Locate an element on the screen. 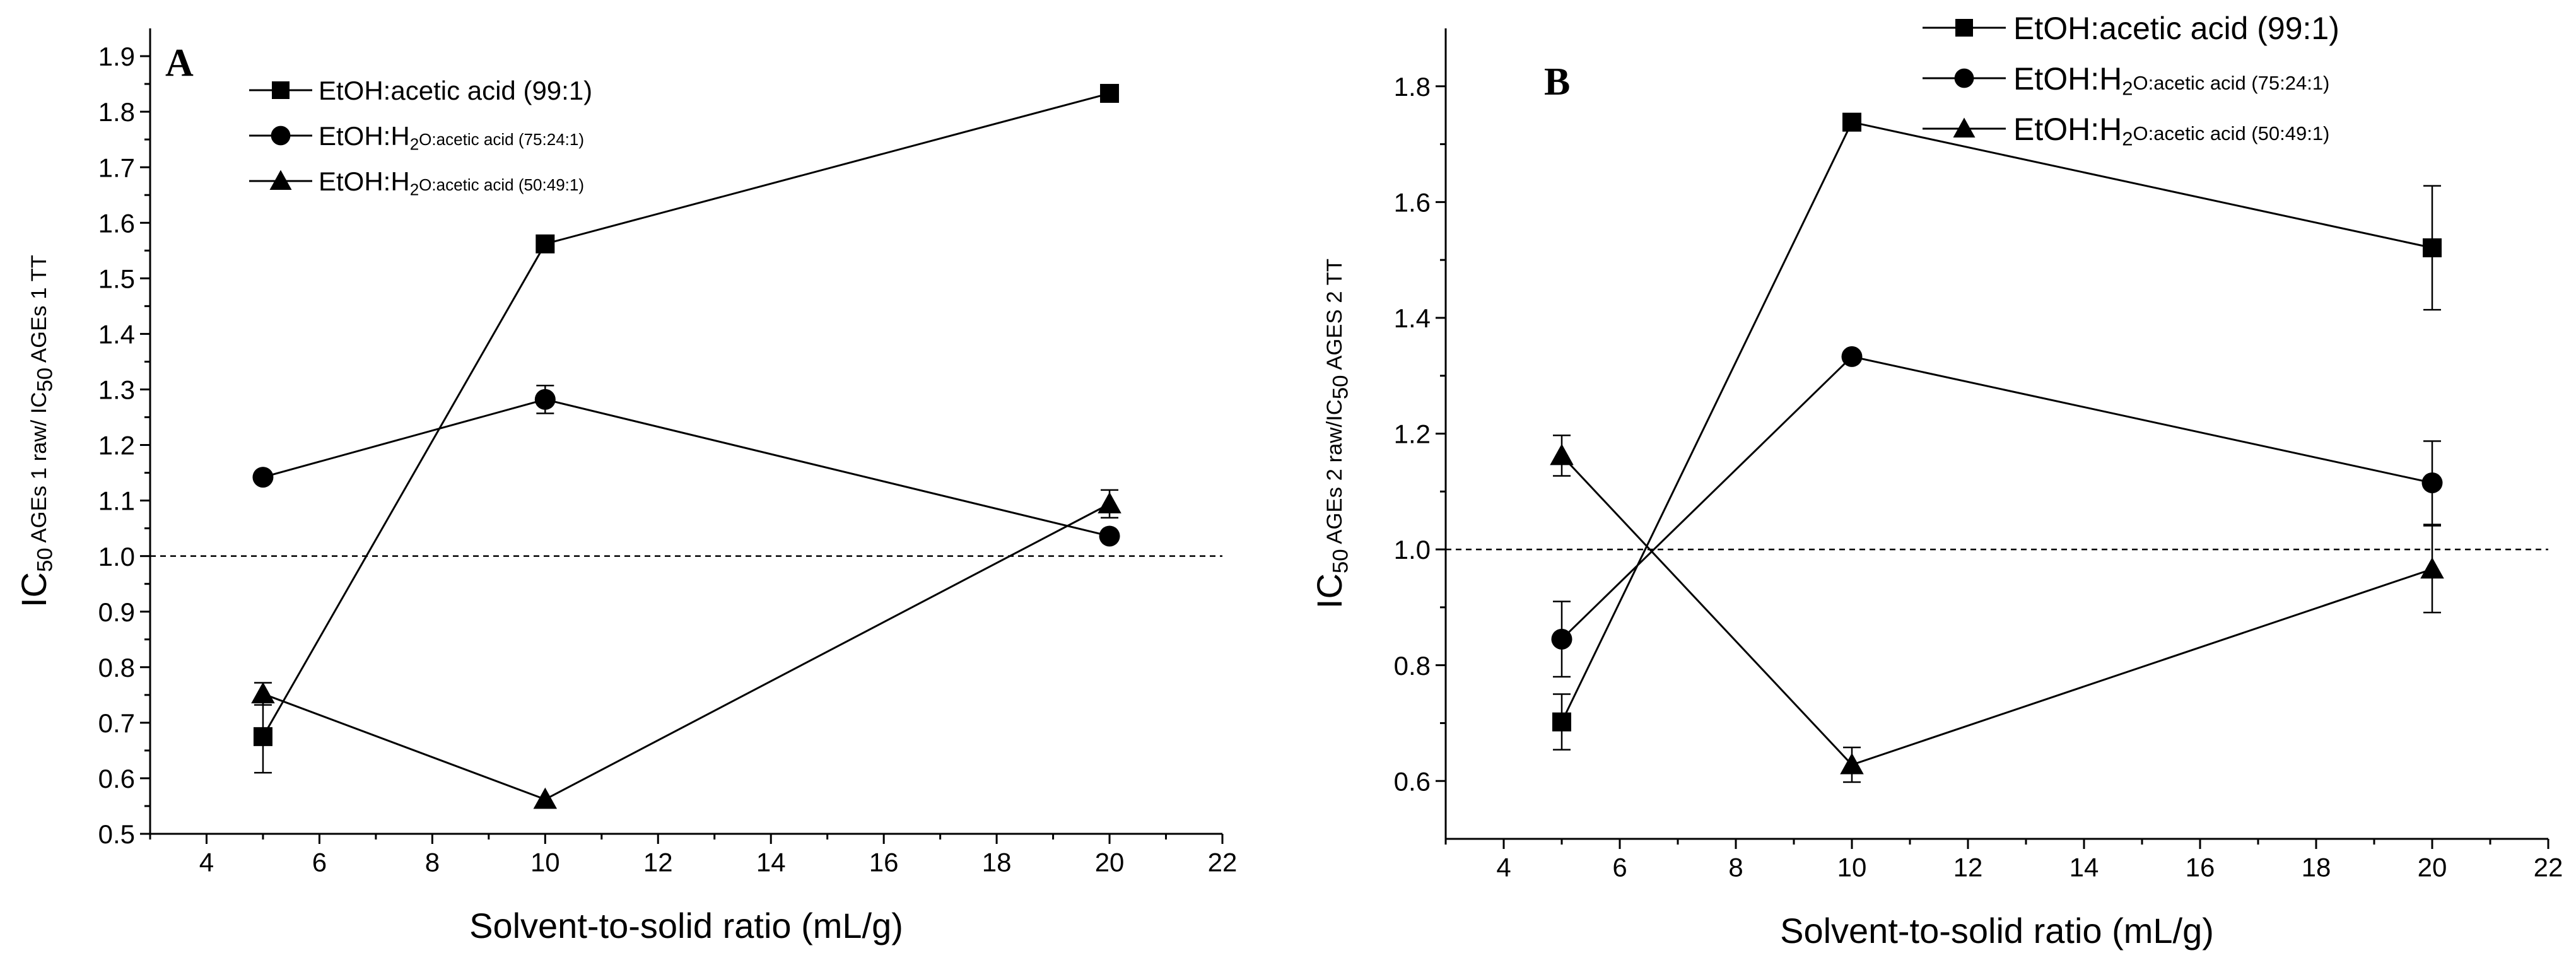  legend-marker-circle is located at coordinates (281, 136).